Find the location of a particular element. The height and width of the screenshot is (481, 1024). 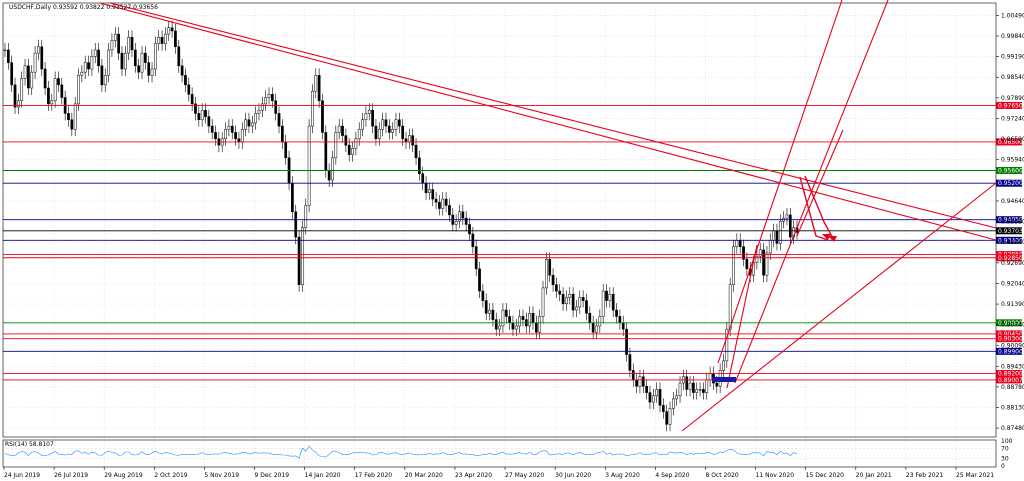

price-tick-label: 0.88780 is located at coordinates (1012, 387).